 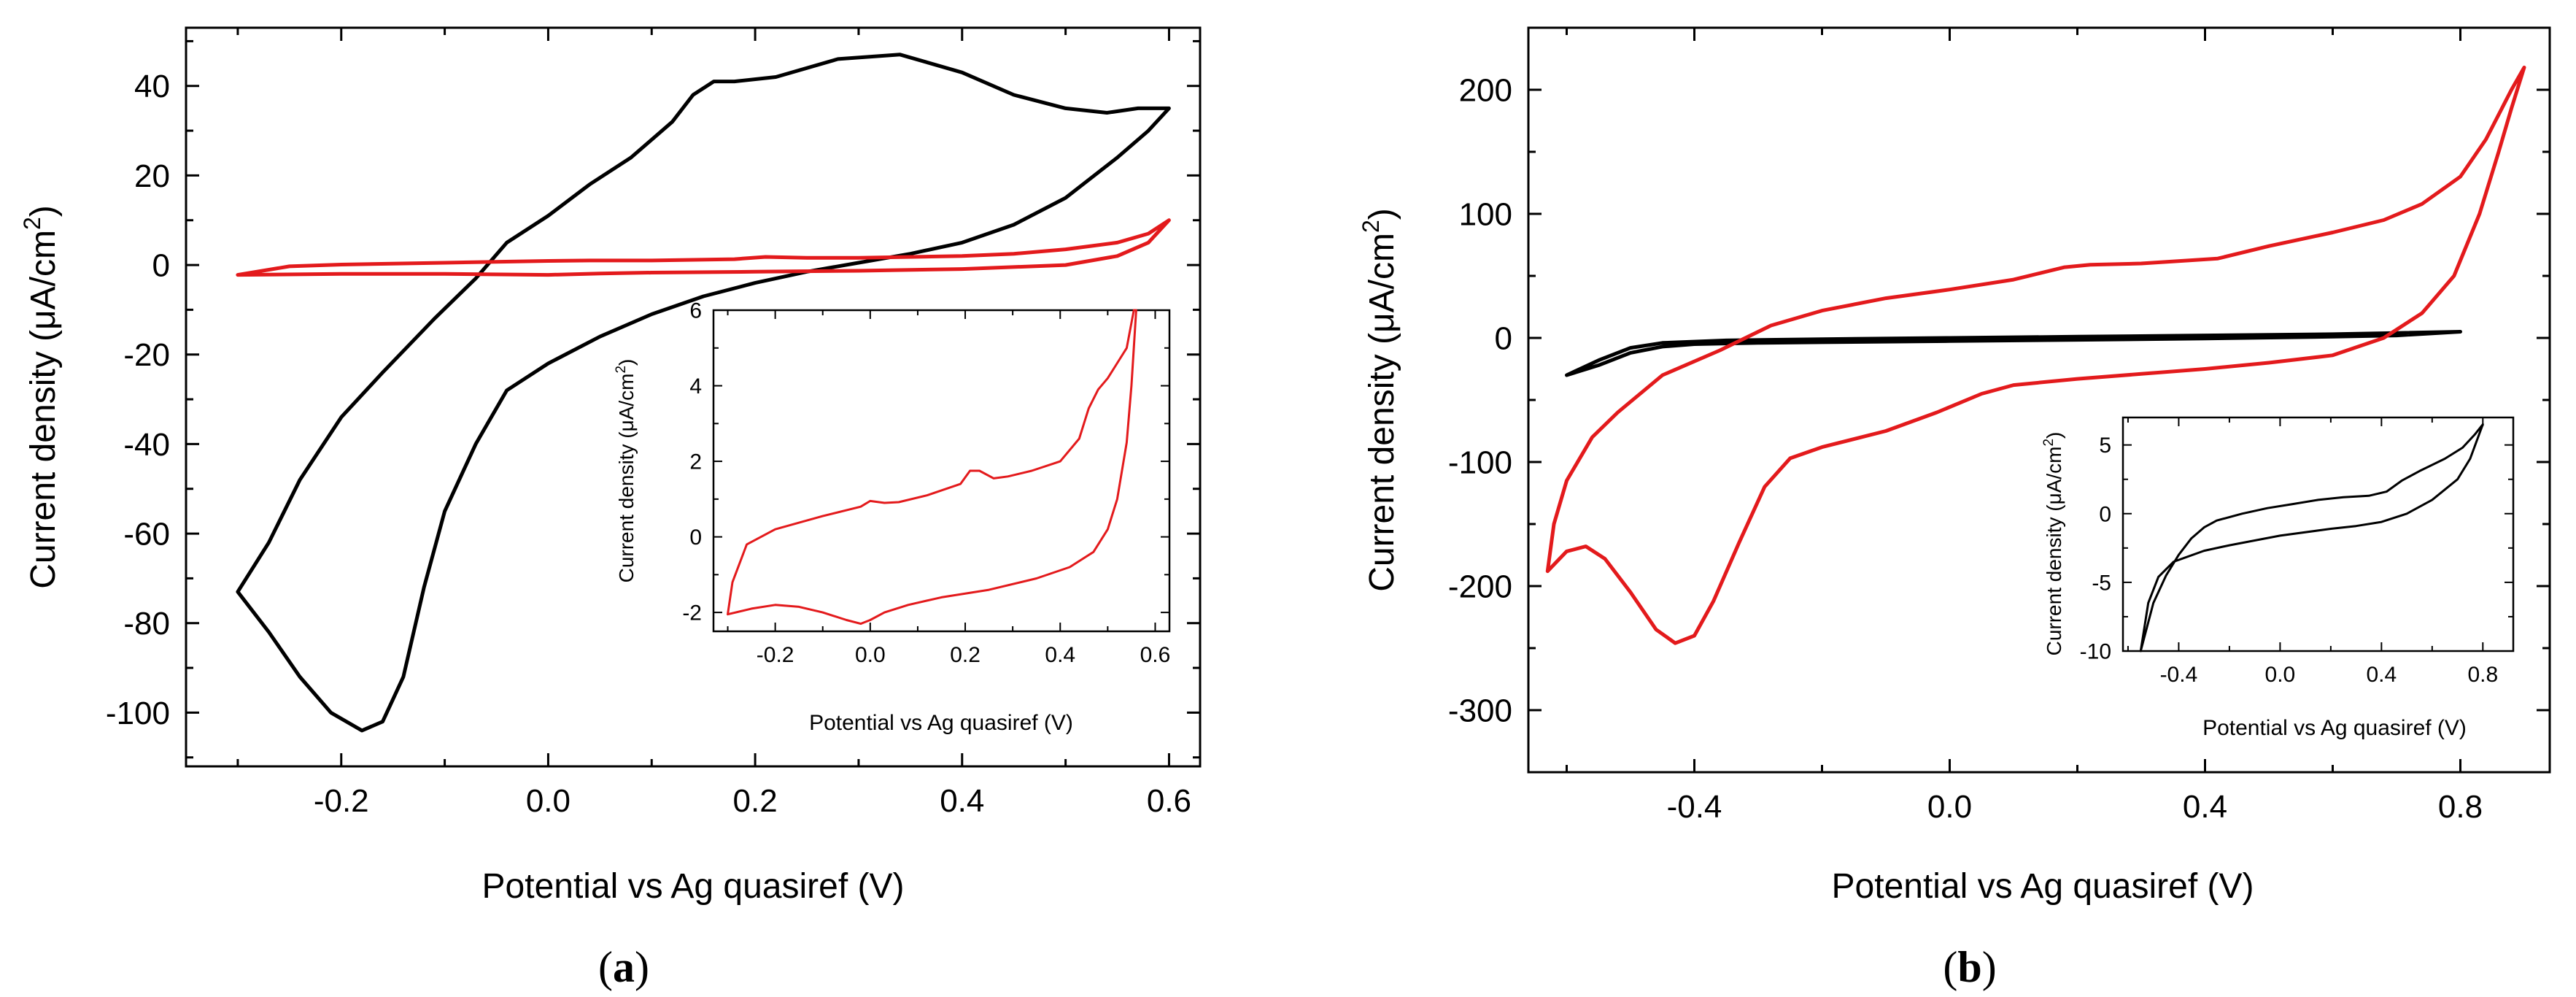 What do you see at coordinates (2101, 583) in the screenshot?
I see `panel-b-inset-y-tick-label: -5` at bounding box center [2101, 583].